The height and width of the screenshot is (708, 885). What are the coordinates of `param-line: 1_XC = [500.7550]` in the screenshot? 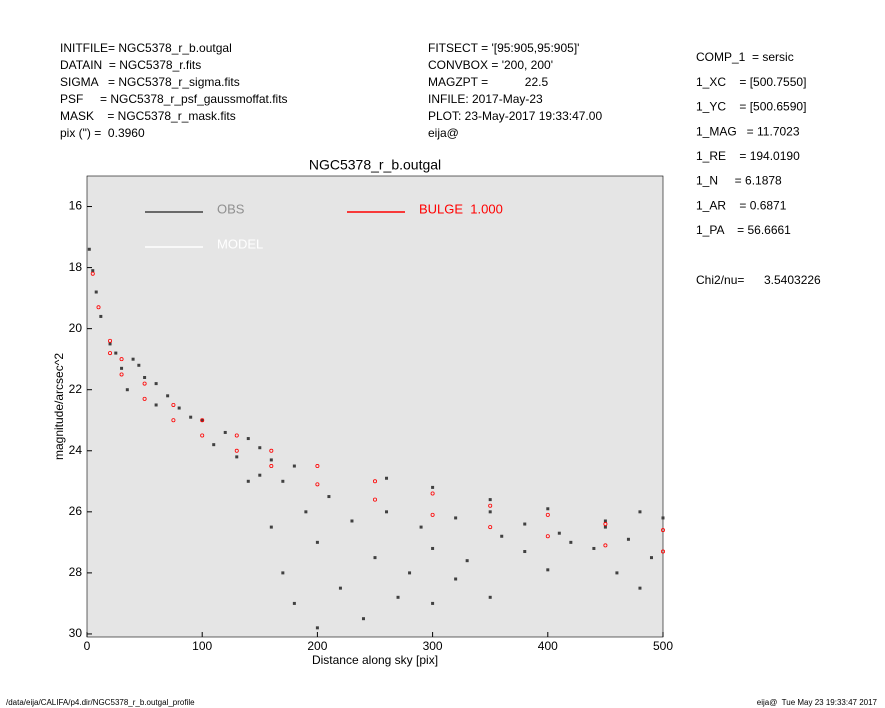 It's located at (751, 82).